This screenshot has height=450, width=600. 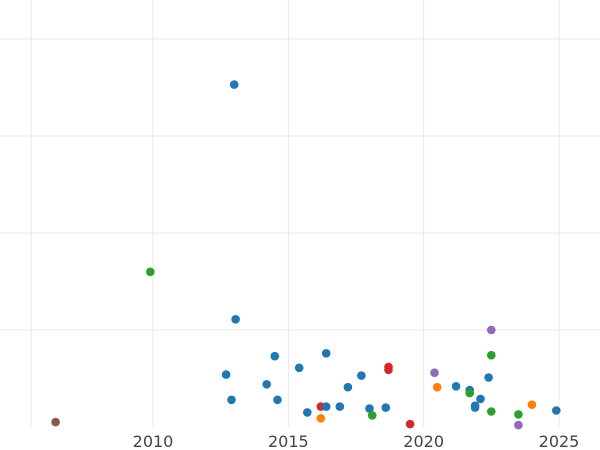 What do you see at coordinates (288, 441) in the screenshot?
I see `x-tick-label-2015: 2015` at bounding box center [288, 441].